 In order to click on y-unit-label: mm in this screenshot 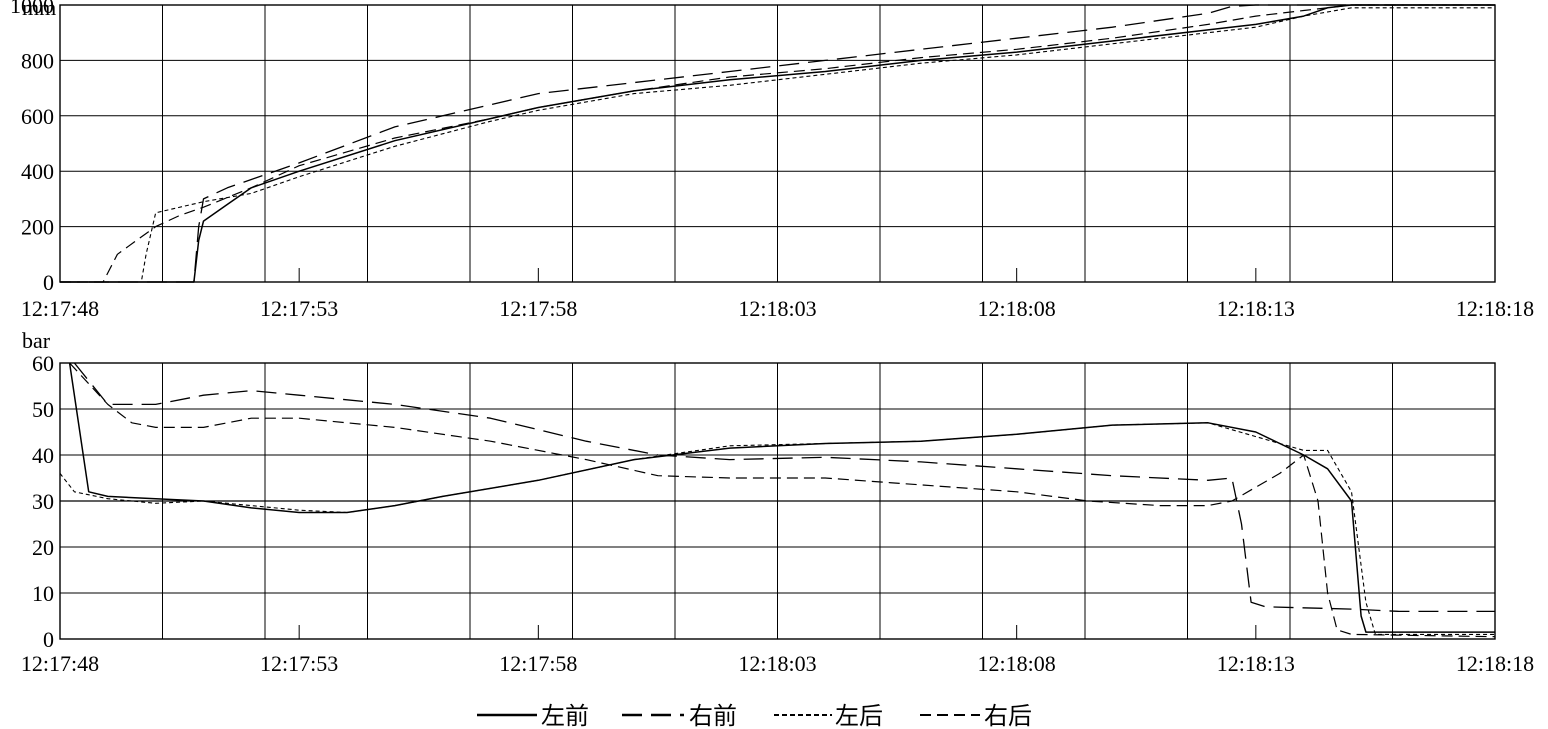, I will do `click(39, 10)`.